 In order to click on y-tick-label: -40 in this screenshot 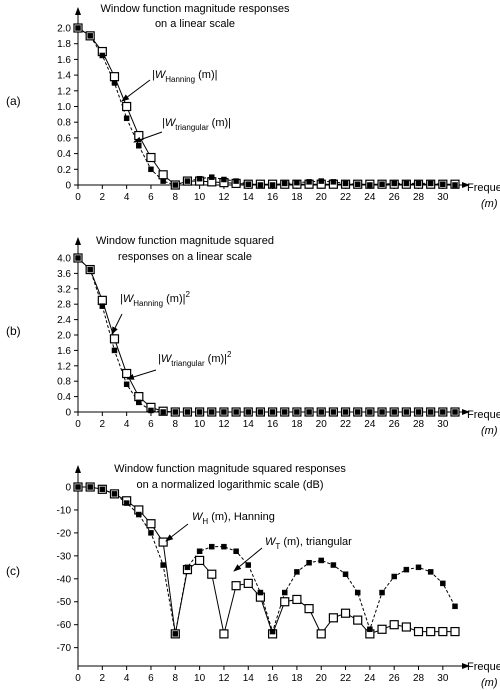, I will do `click(64, 579)`.